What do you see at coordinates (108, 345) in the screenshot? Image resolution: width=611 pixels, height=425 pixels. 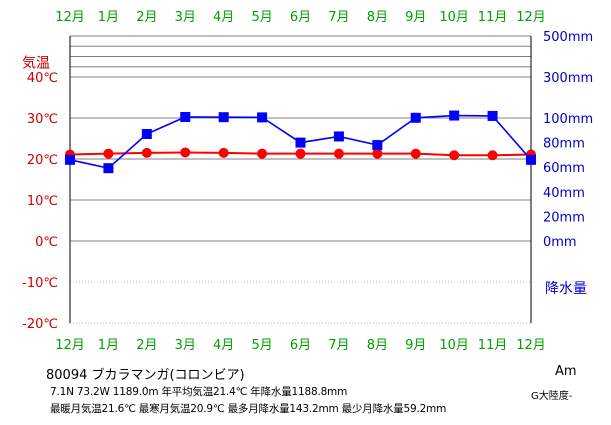 I see `month-label-bottom: 1月` at bounding box center [108, 345].